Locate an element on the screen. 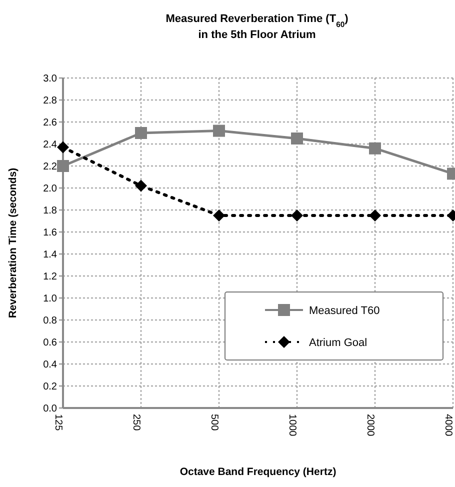  y-tick-label: 0.2 is located at coordinates (50, 387).